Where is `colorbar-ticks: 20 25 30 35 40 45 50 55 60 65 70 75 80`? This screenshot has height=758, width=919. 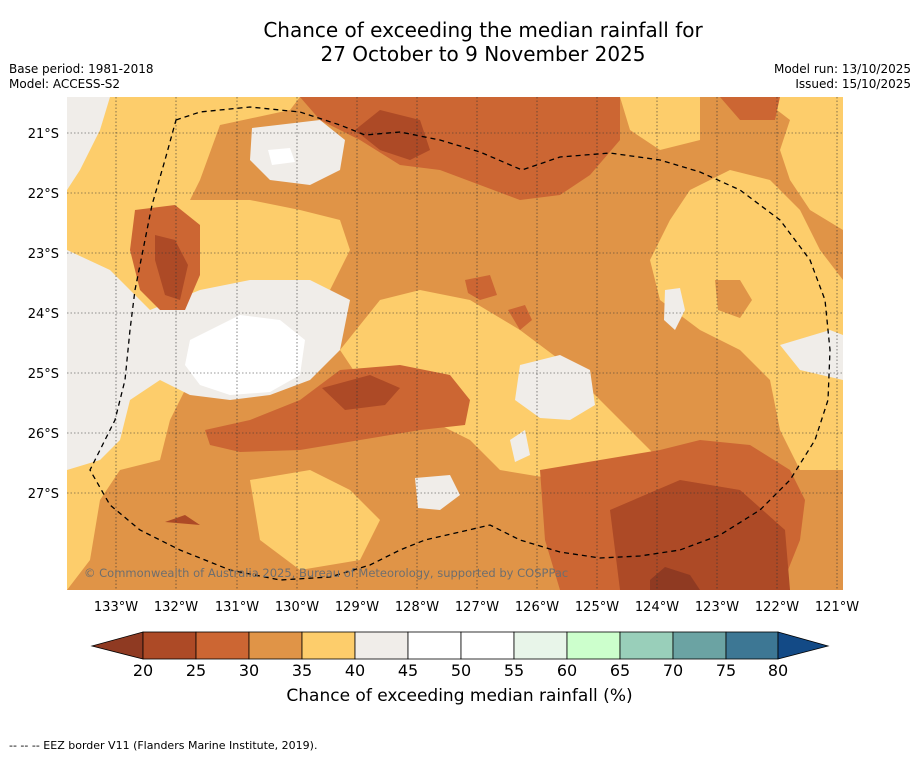 colorbar-ticks: 20 25 30 35 40 45 50 55 60 65 70 75 80 is located at coordinates (460, 670).